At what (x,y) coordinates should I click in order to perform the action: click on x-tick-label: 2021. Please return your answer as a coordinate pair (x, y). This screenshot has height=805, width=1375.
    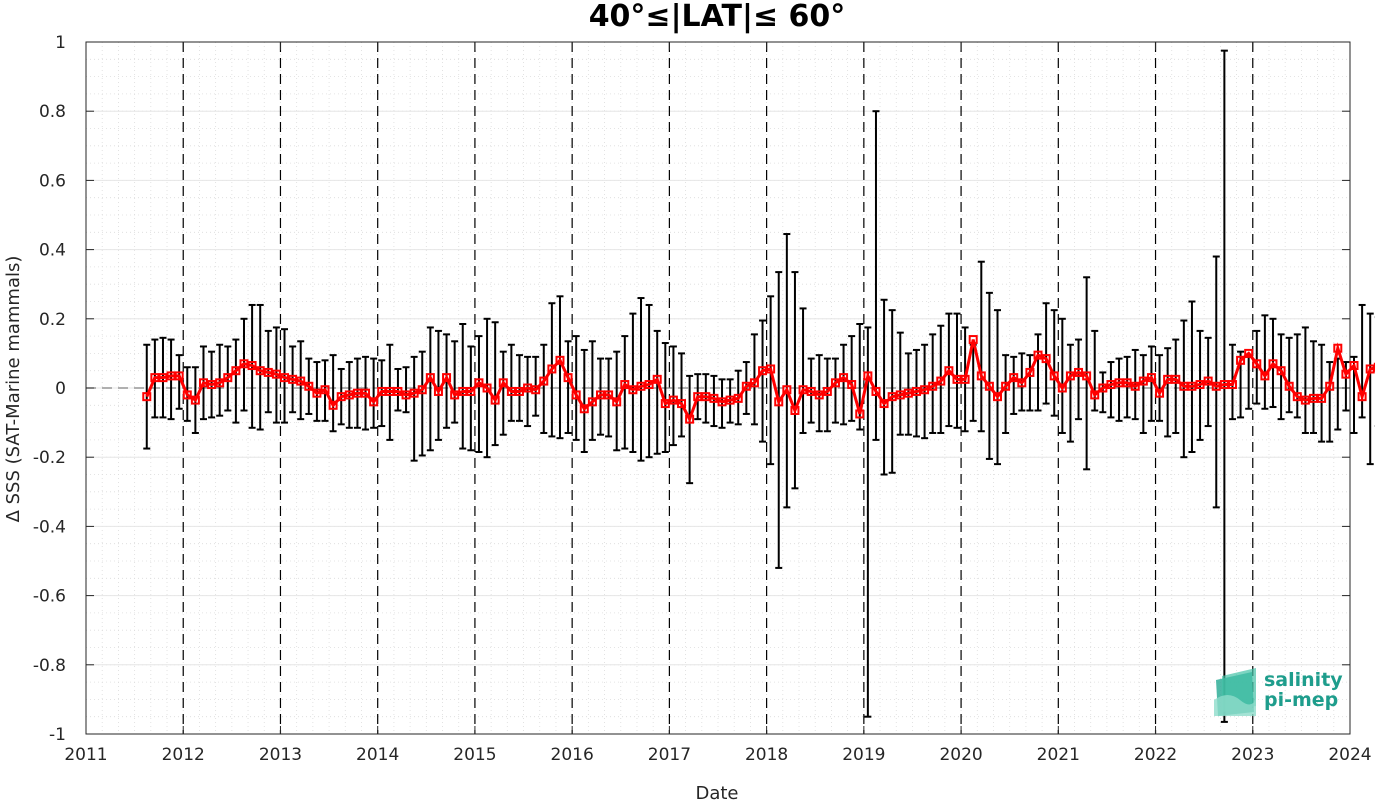
    Looking at the image, I should click on (1058, 755).